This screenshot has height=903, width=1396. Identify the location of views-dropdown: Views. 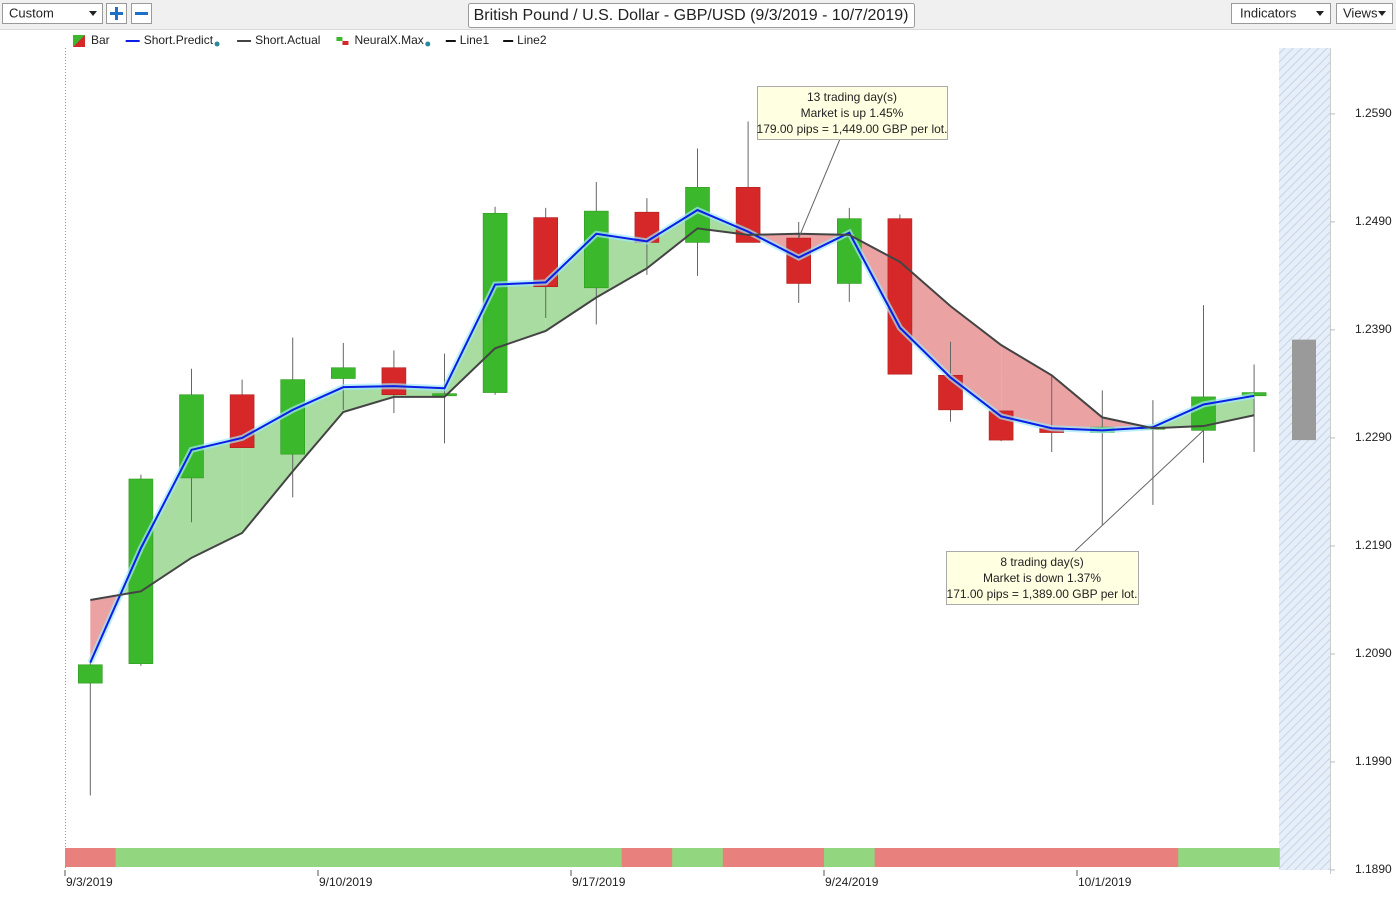
(1364, 13).